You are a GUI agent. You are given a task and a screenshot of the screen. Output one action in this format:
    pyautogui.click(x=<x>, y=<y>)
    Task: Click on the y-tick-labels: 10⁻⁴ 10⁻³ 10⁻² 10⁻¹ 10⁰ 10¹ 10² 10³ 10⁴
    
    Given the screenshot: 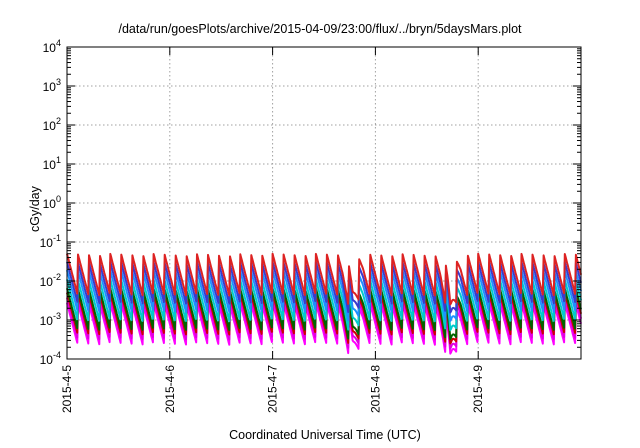 What is the action you would take?
    pyautogui.click(x=50, y=202)
    